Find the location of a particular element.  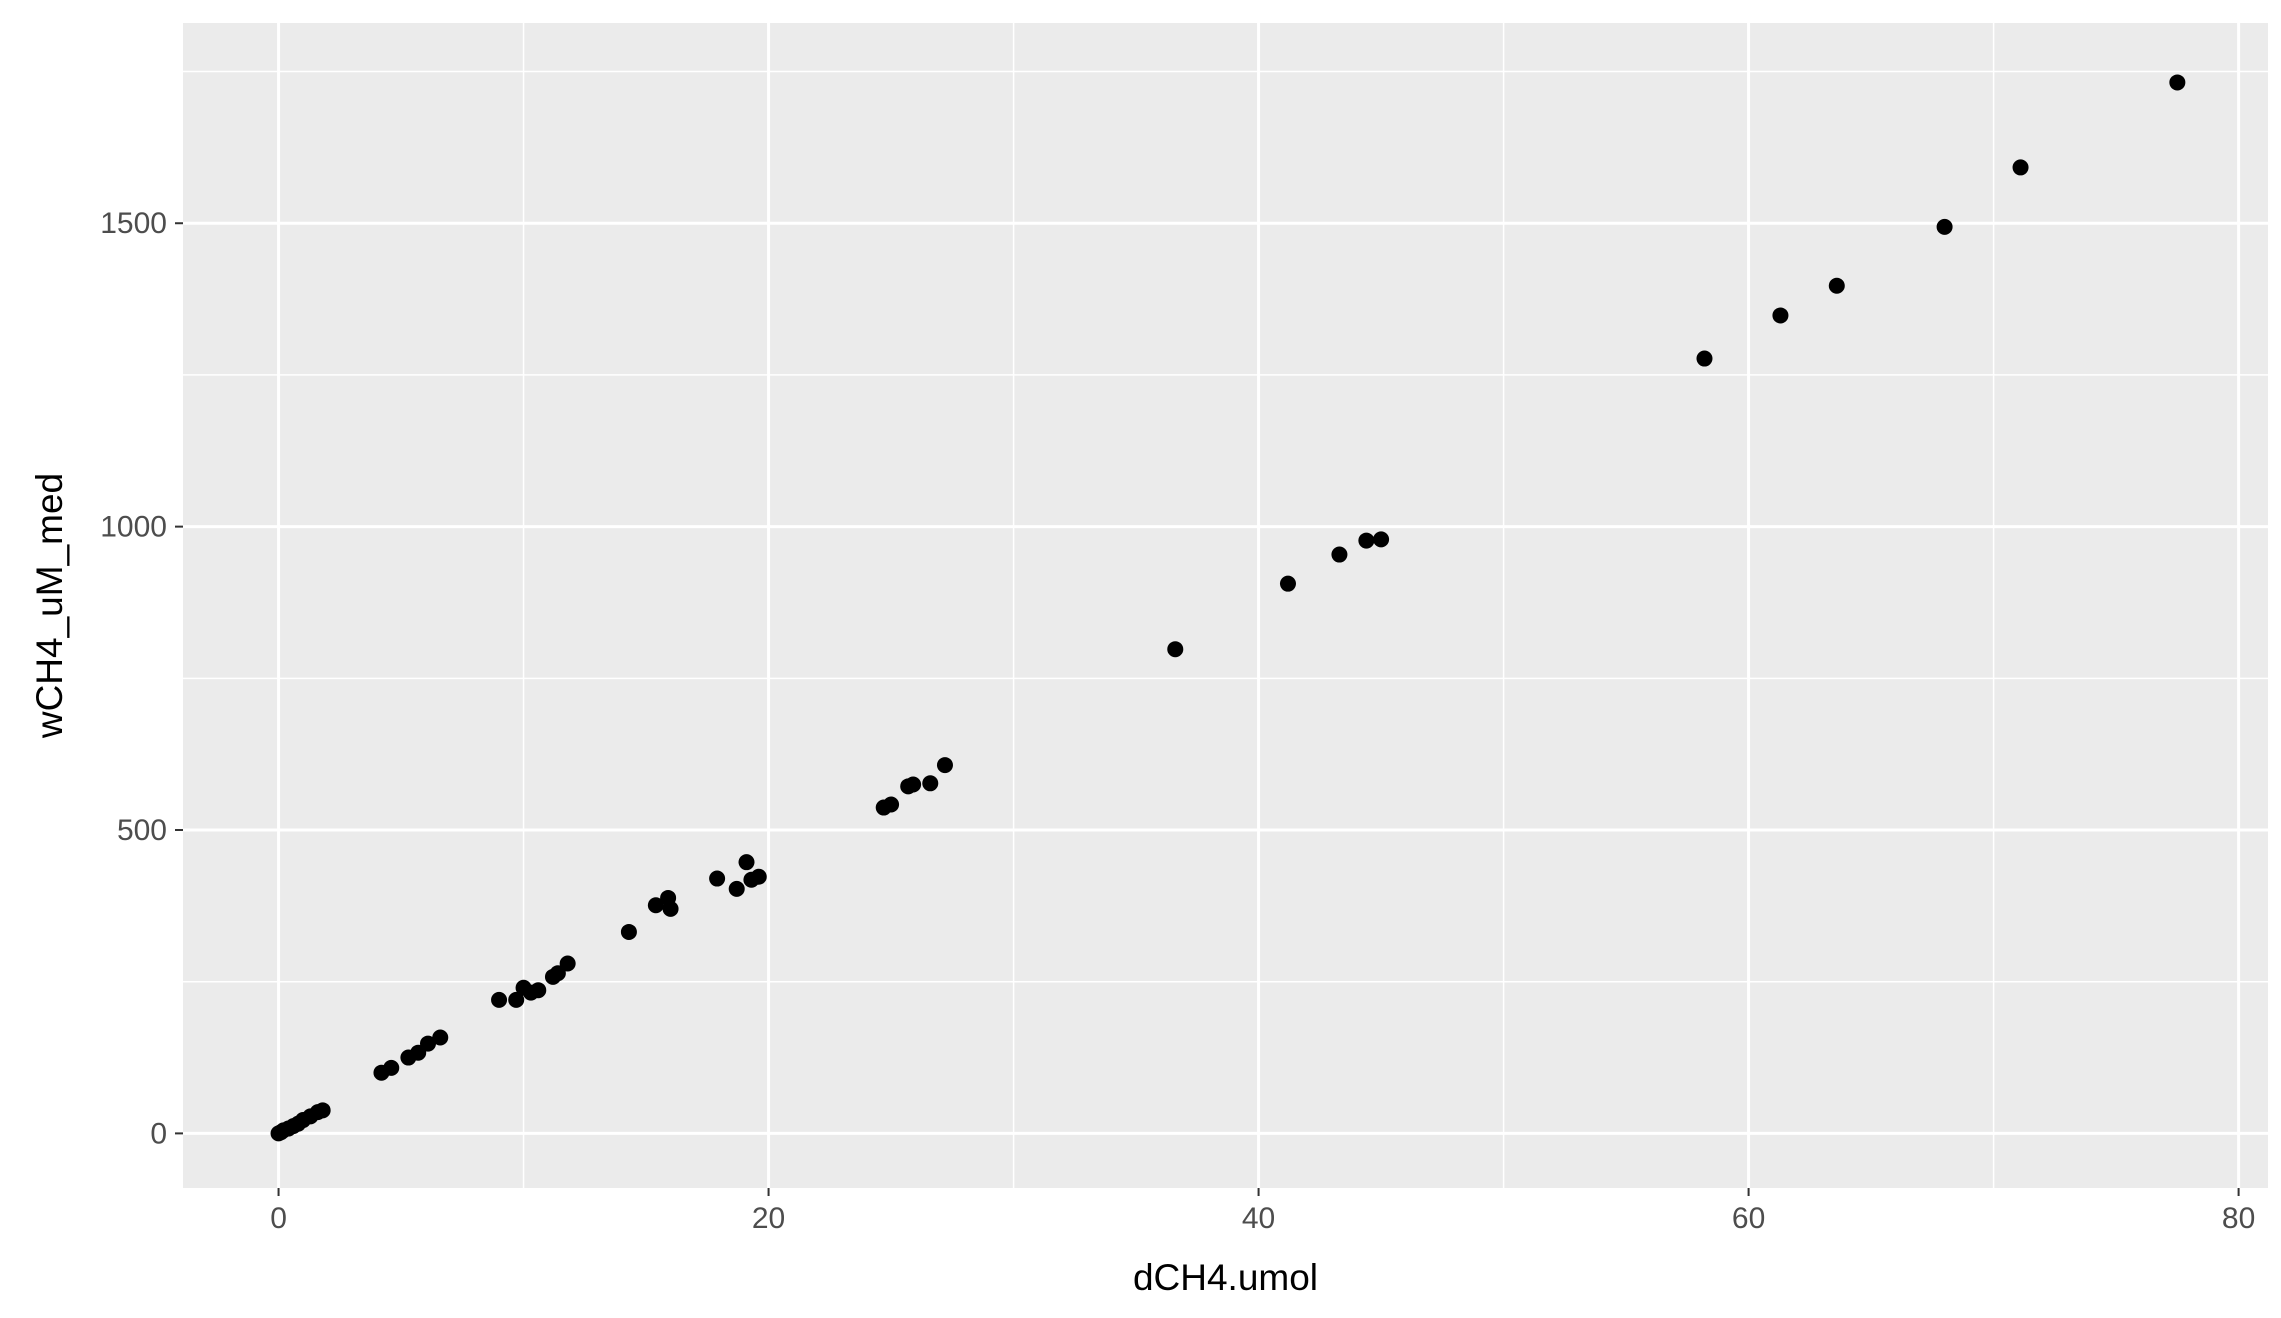

x-tick-label: 80 is located at coordinates (2238, 1218).